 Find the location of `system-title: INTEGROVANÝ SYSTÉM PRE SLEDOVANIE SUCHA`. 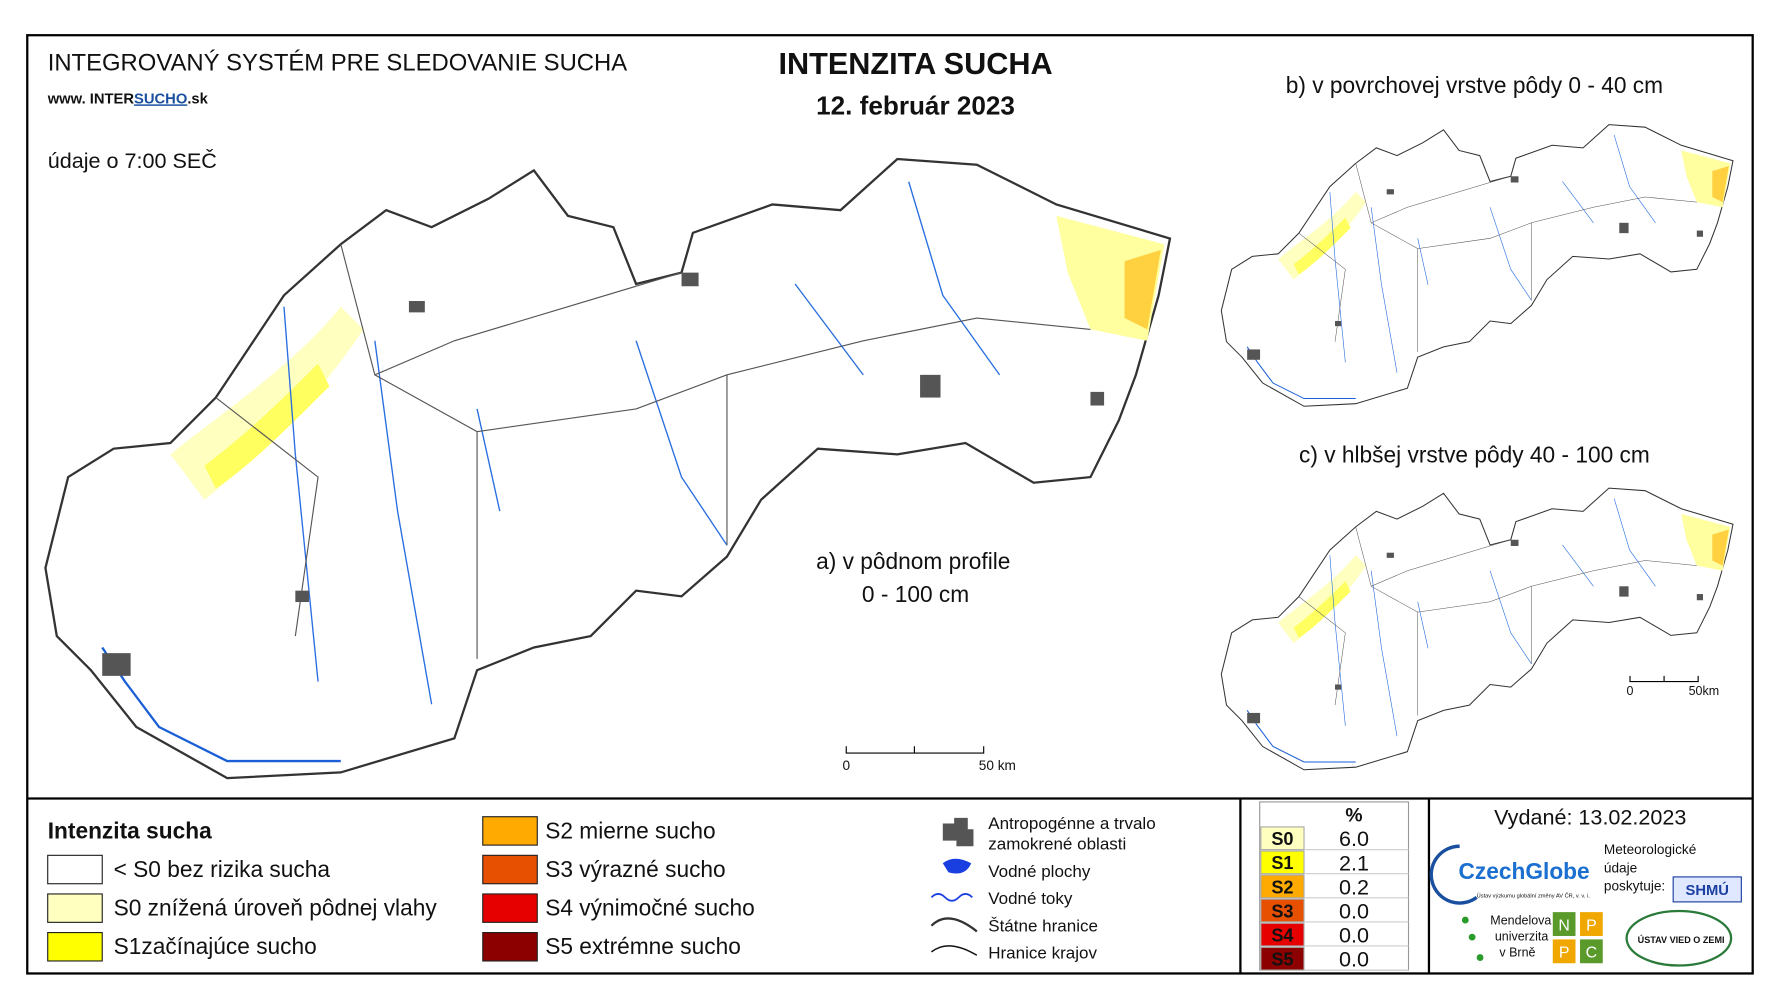

system-title: INTEGROVANÝ SYSTÉM PRE SLEDOVANIE SUCHA is located at coordinates (338, 62).